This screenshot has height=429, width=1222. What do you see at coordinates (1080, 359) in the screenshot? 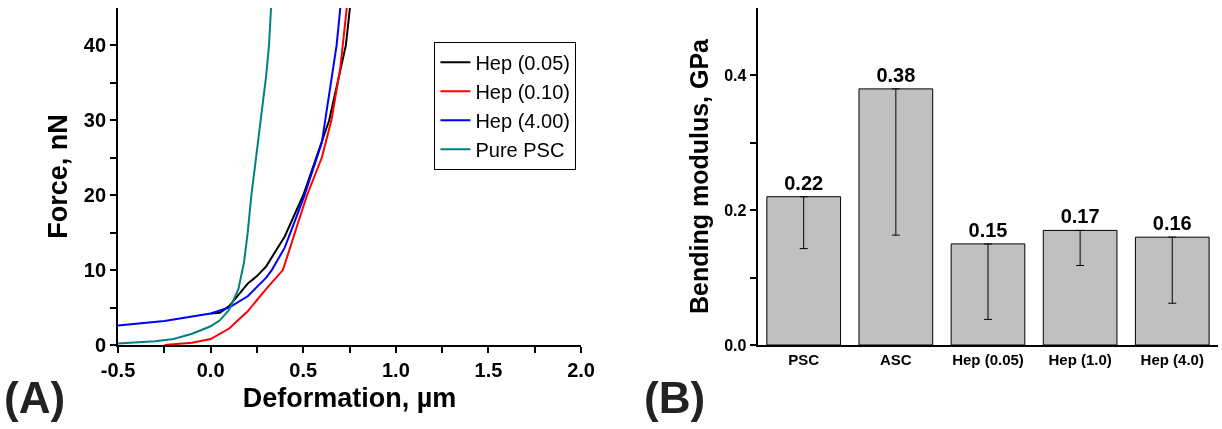
I see `x-tick-label: Hep (1.0)` at bounding box center [1080, 359].